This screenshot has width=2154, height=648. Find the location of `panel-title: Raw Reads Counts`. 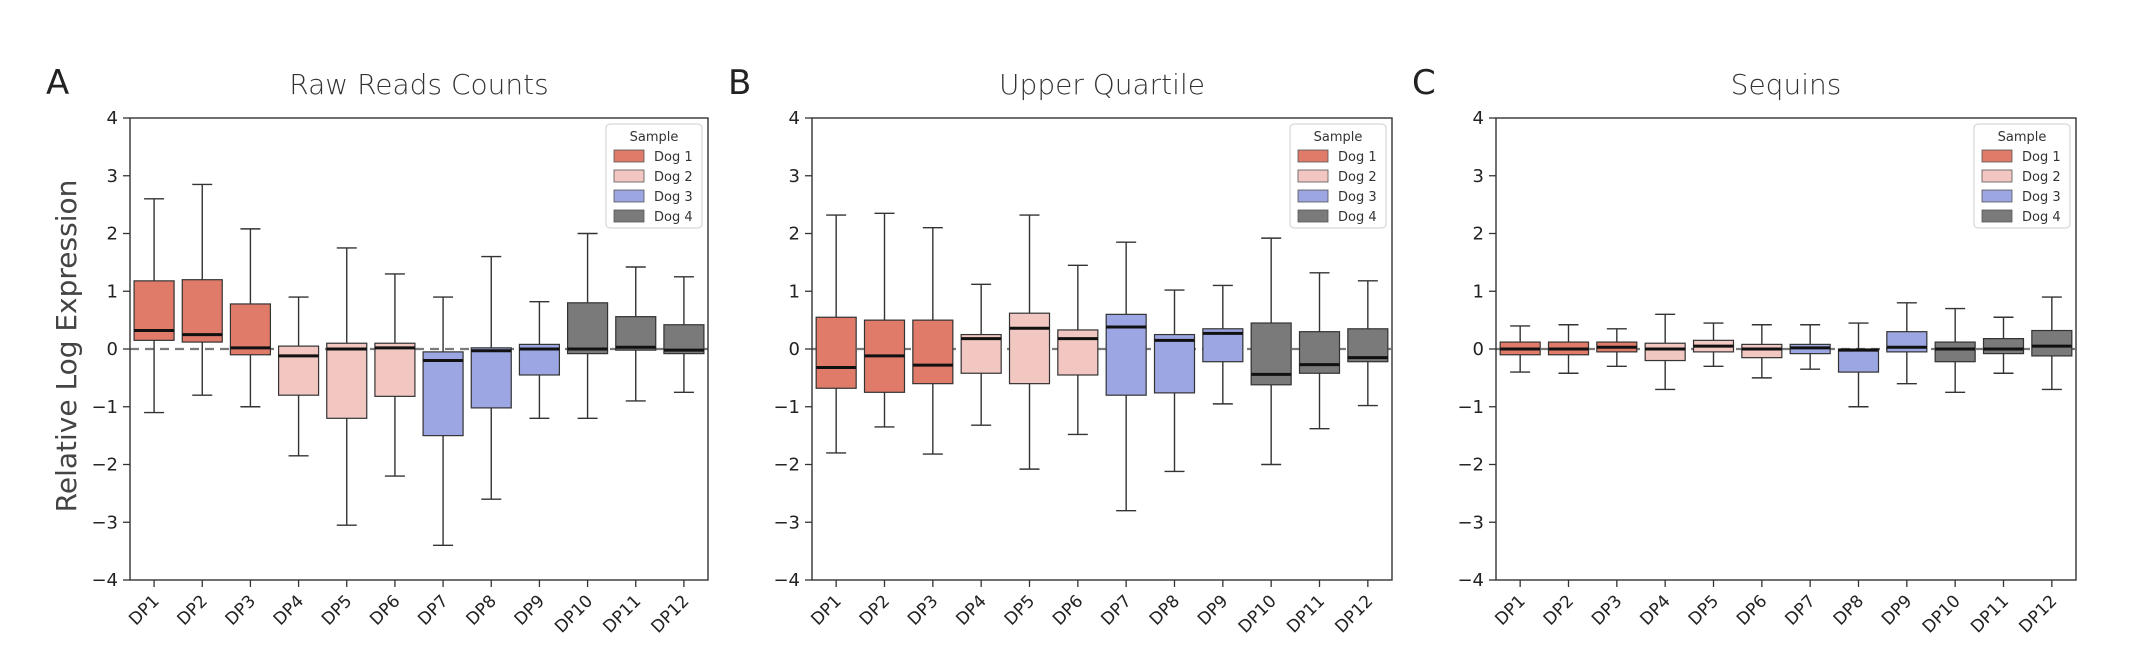

panel-title: Raw Reads Counts is located at coordinates (418, 84).